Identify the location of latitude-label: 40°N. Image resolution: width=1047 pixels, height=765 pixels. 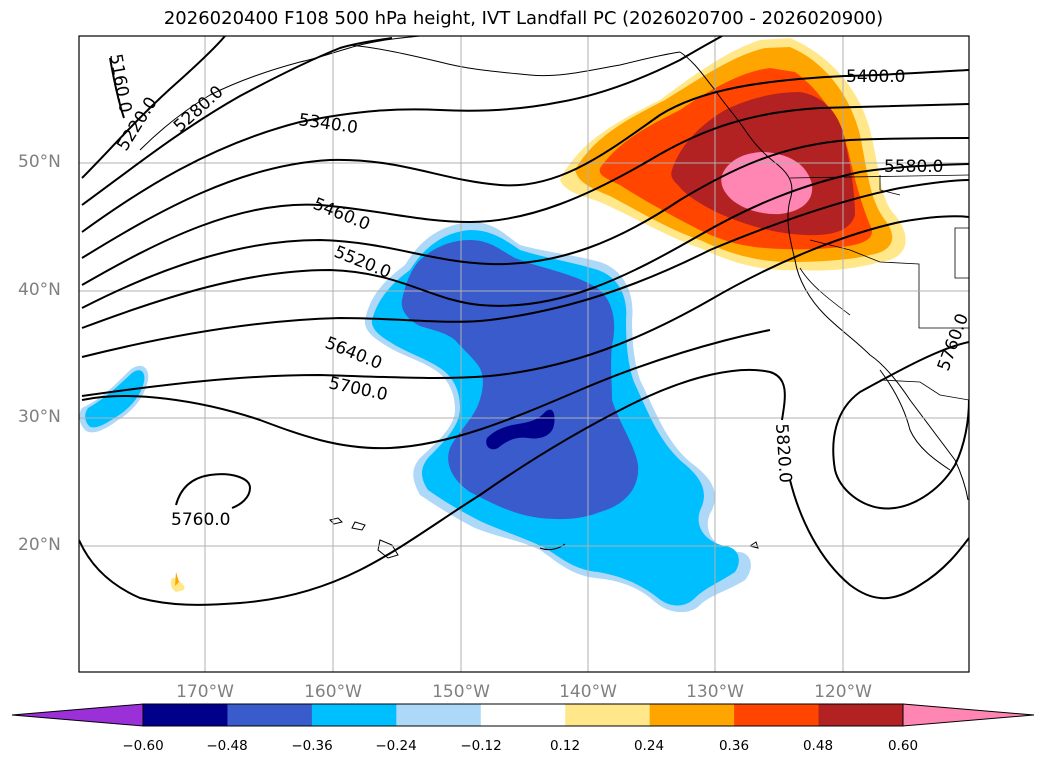
(39, 290).